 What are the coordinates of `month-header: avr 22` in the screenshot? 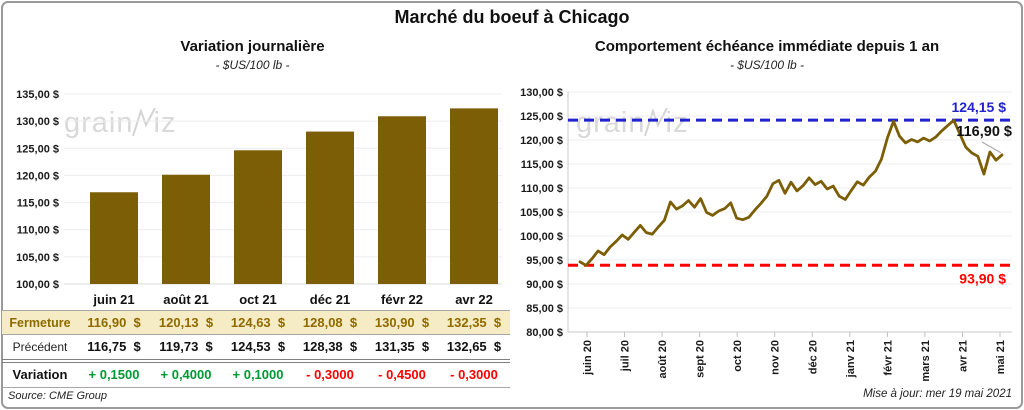 It's located at (474, 300).